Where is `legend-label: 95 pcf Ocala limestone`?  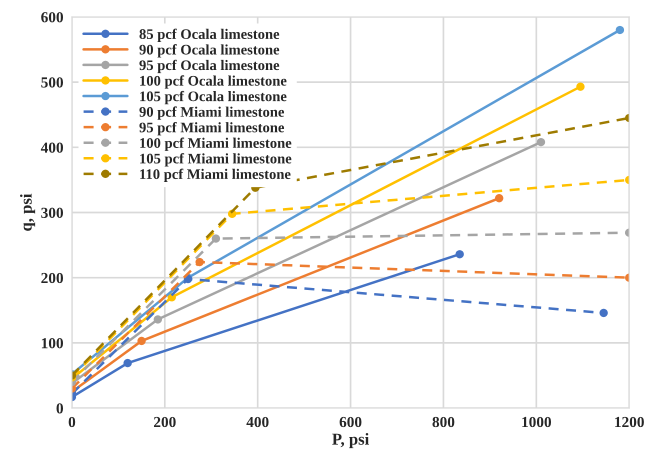
legend-label: 95 pcf Ocala limestone is located at coordinates (209, 67).